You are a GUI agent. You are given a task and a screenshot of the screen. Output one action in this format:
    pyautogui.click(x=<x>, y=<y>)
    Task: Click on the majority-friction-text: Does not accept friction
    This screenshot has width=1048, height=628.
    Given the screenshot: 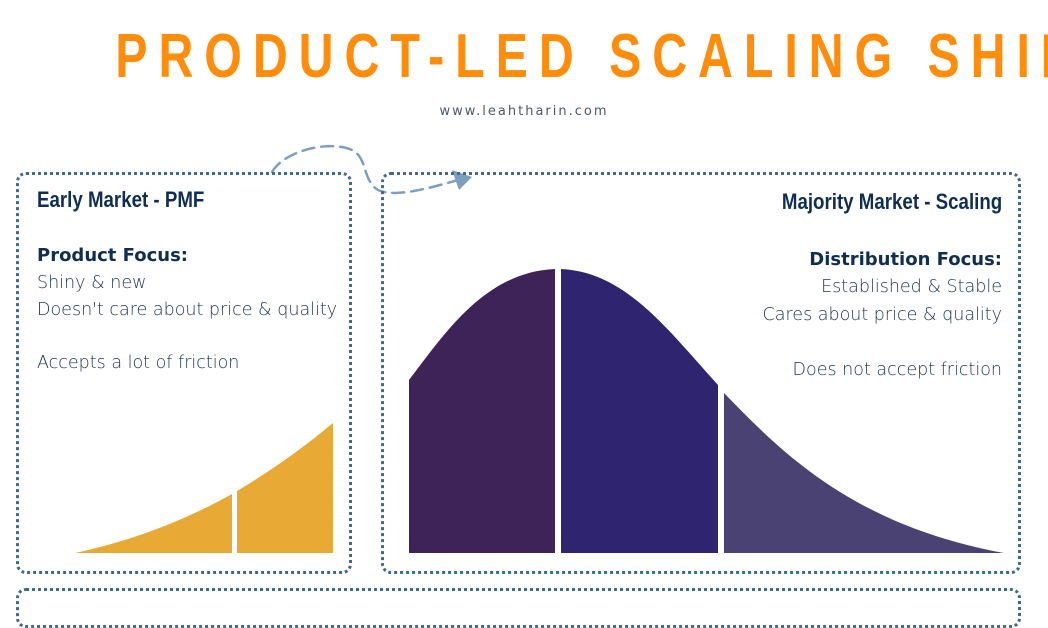 What is the action you would take?
    pyautogui.click(x=897, y=370)
    